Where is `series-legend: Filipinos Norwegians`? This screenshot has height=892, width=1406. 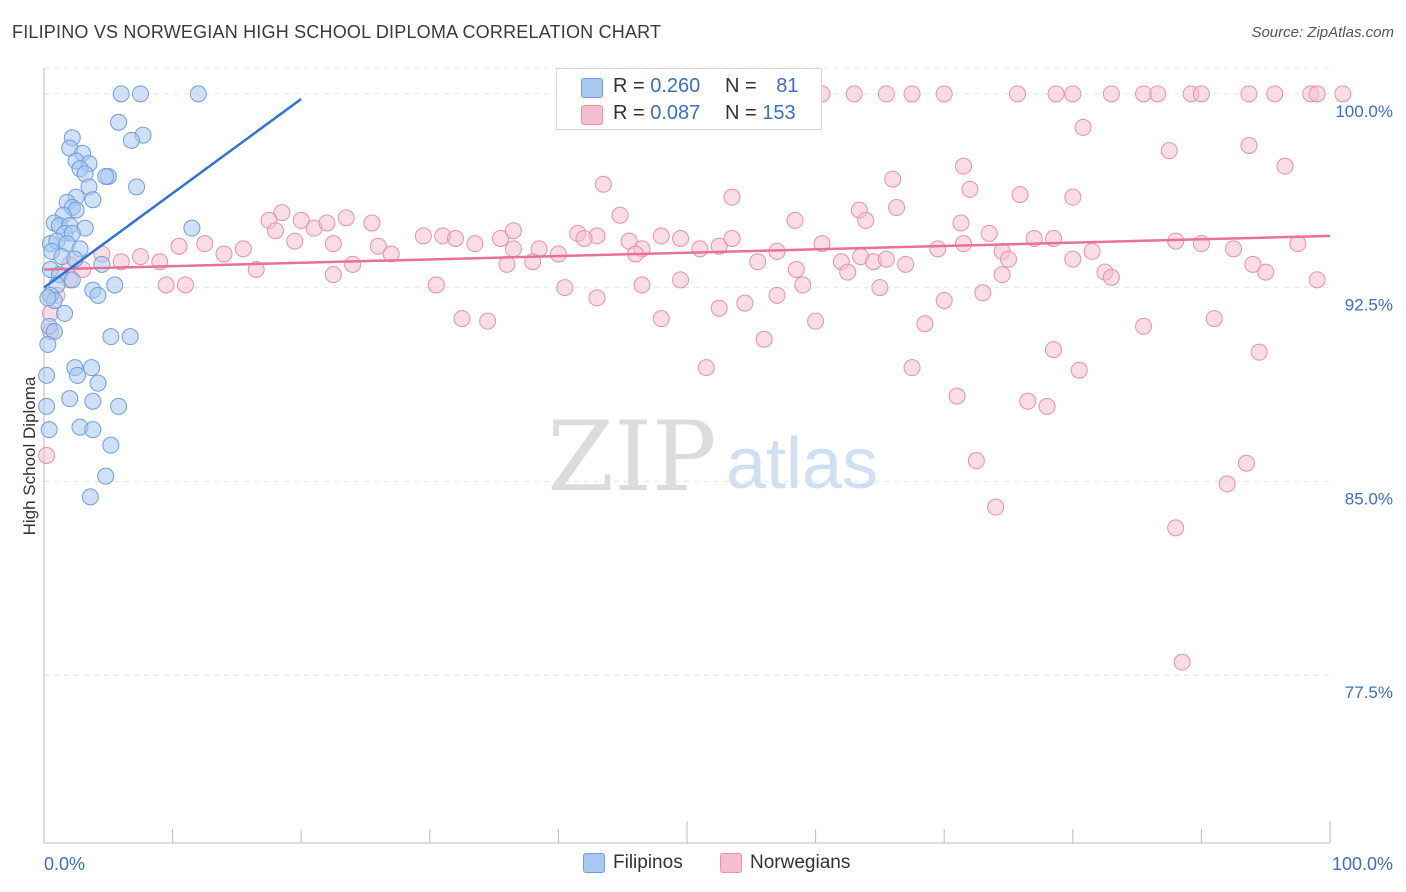 series-legend: Filipinos Norwegians is located at coordinates (703, 864).